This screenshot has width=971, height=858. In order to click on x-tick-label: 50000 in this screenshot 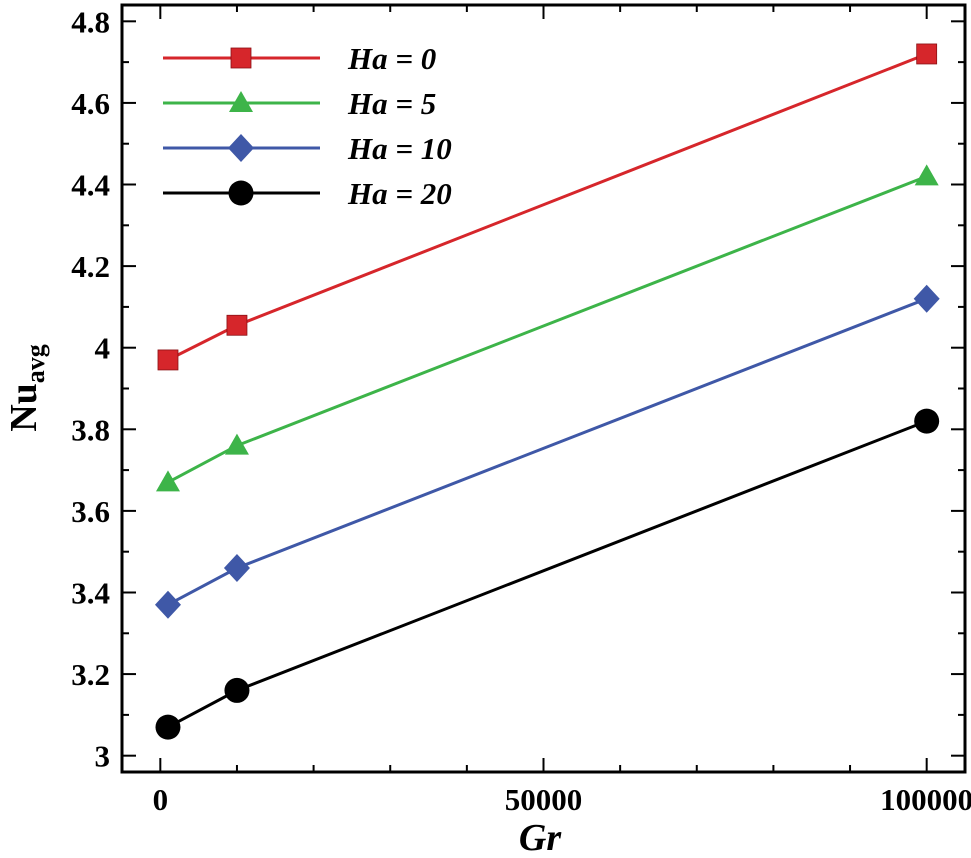, I will do `click(544, 799)`.